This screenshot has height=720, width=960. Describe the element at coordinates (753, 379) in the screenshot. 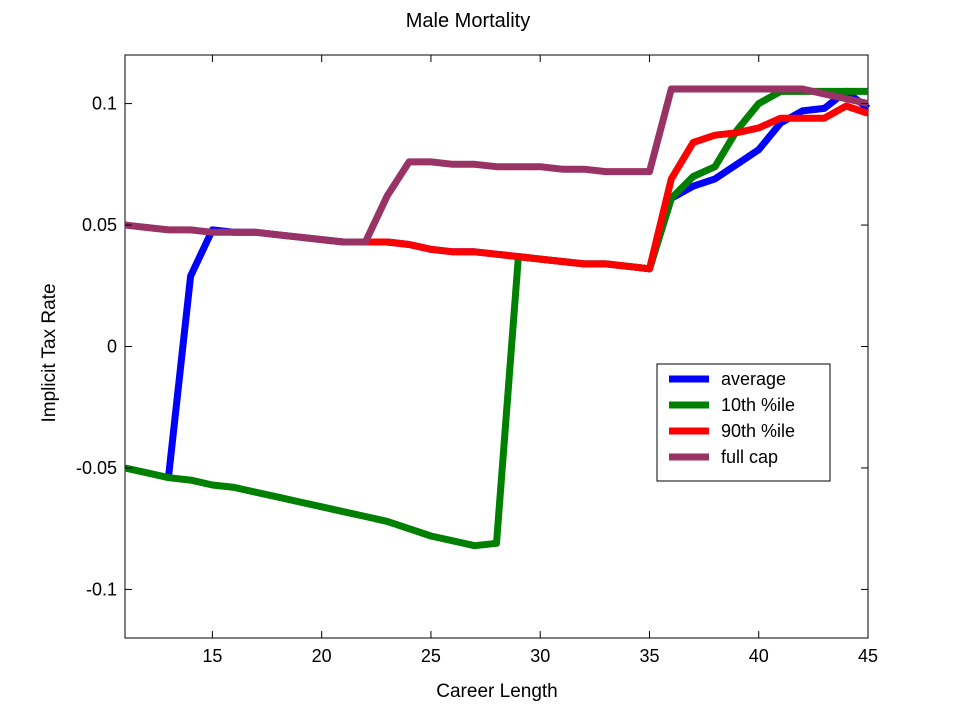

I see `legend-label-0: average` at that location.